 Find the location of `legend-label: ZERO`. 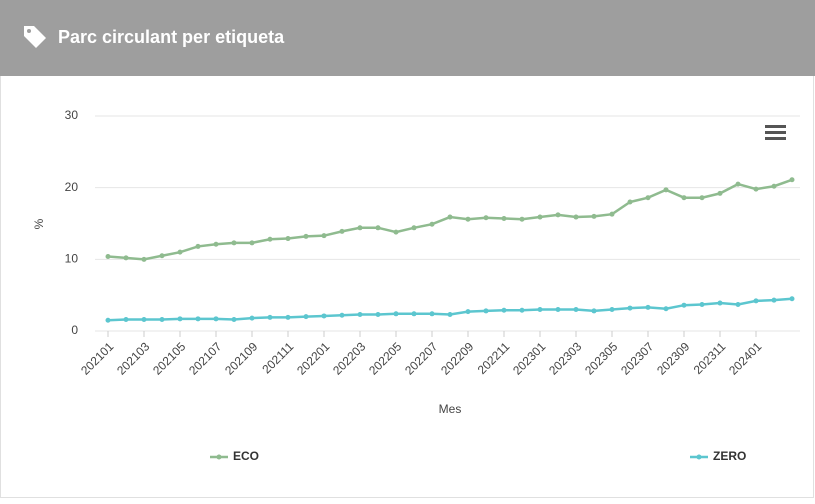

legend-label: ZERO is located at coordinates (729, 456).